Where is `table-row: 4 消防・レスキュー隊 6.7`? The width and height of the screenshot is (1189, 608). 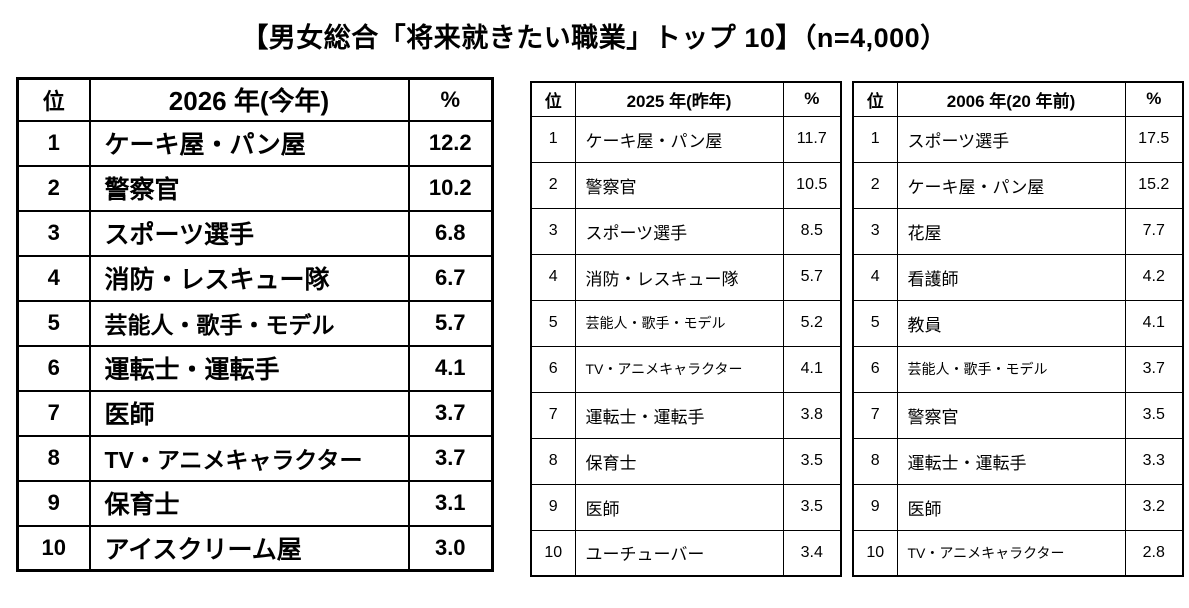 table-row: 4 消防・レスキュー隊 6.7 is located at coordinates (255, 278).